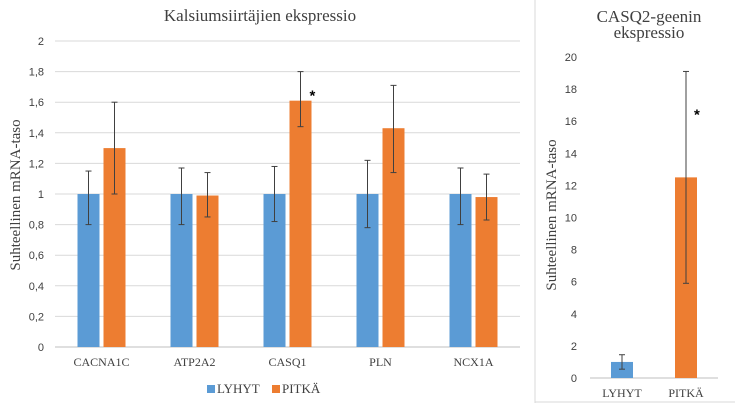 This screenshot has width=735, height=403. I want to click on right-y-axis-label: Suhteellinen mRNA-taso, so click(552, 214).